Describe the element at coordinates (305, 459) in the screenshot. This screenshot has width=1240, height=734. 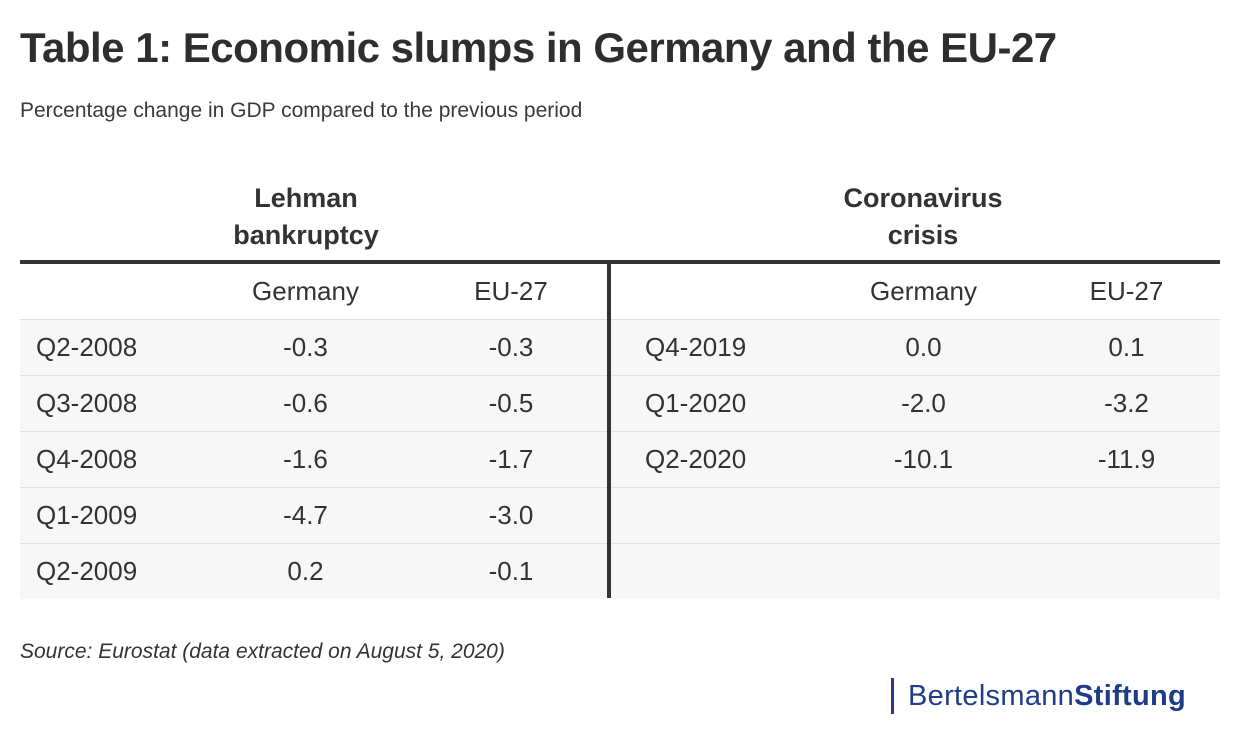
I see `germany-value-cell: -1.6` at that location.